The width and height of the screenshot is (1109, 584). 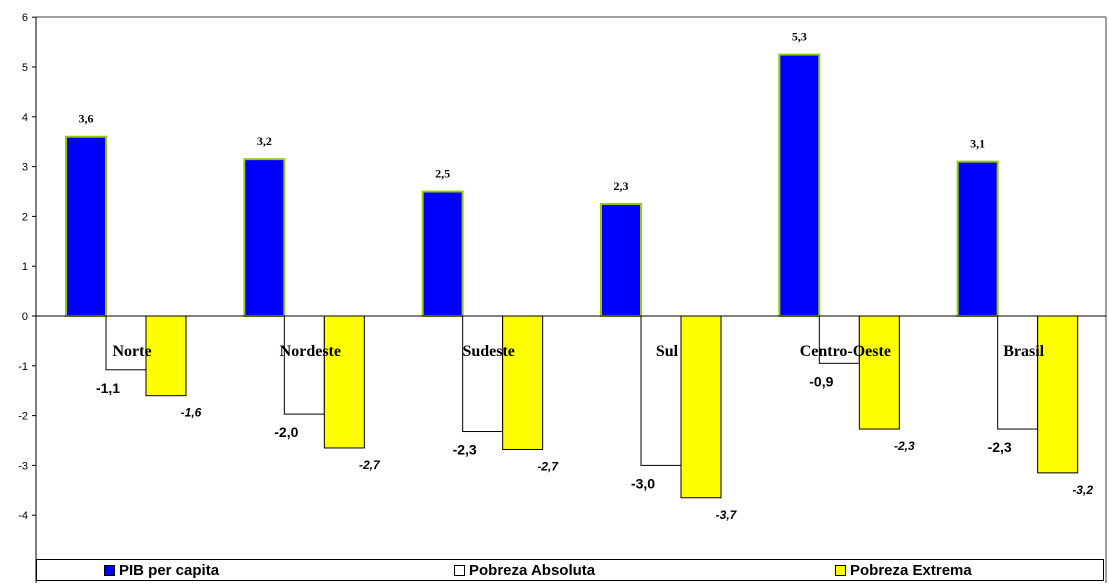 What do you see at coordinates (264, 141) in the screenshot?
I see `data-label: 3,2` at bounding box center [264, 141].